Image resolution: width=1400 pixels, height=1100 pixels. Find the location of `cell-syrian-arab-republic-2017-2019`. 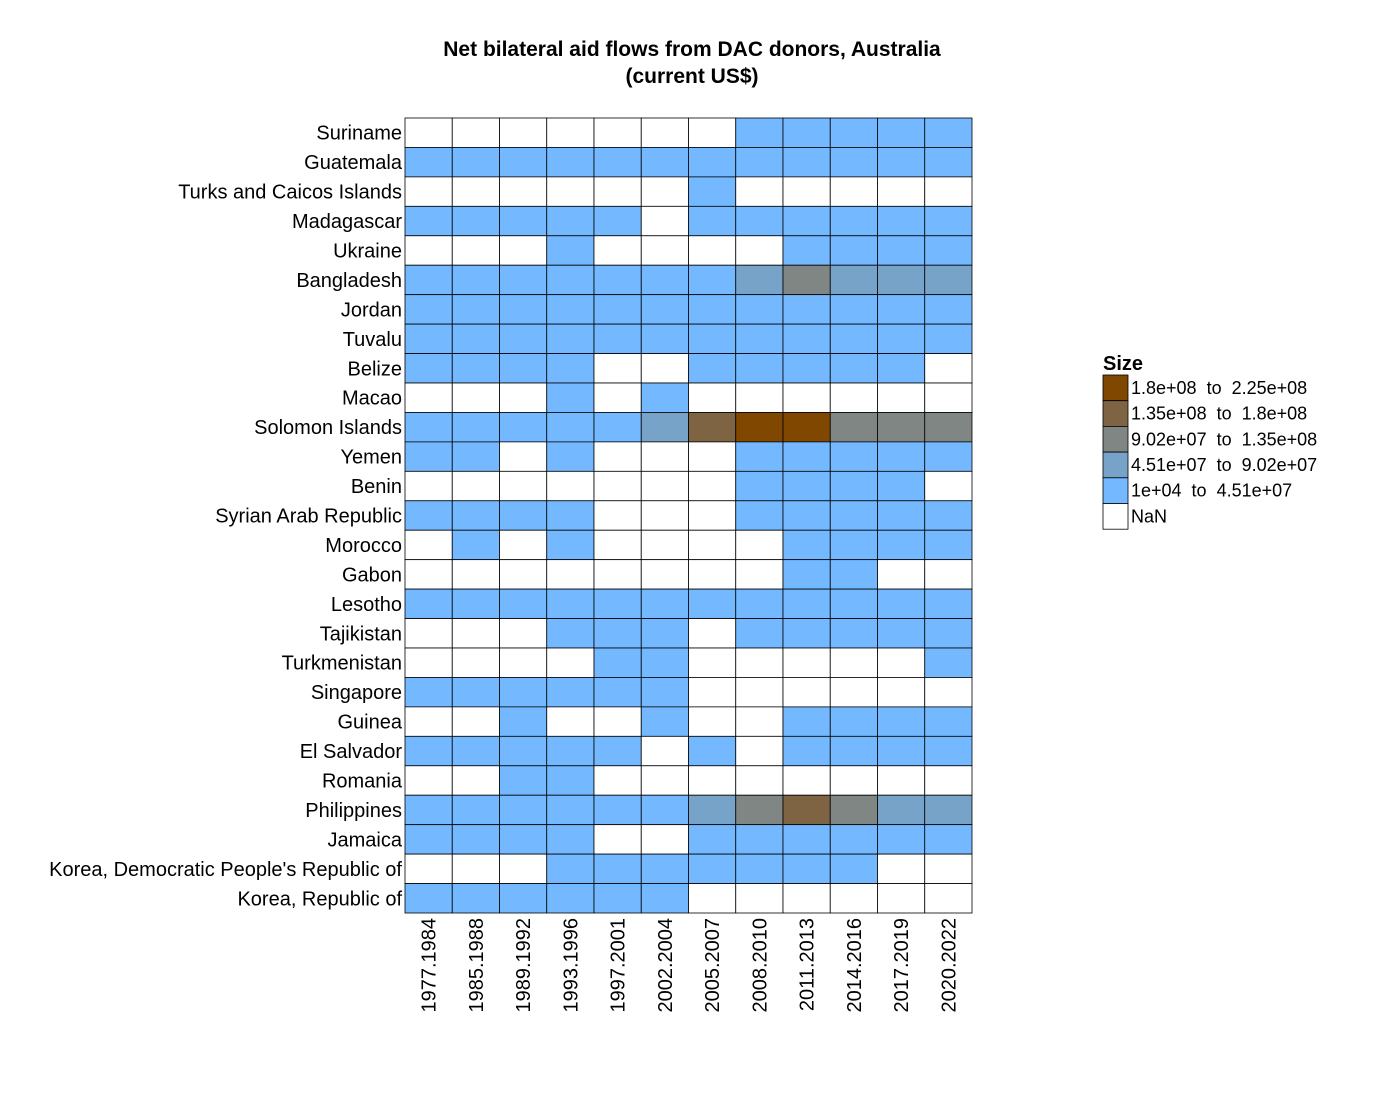

cell-syrian-arab-republic-2017-2019 is located at coordinates (901, 515).